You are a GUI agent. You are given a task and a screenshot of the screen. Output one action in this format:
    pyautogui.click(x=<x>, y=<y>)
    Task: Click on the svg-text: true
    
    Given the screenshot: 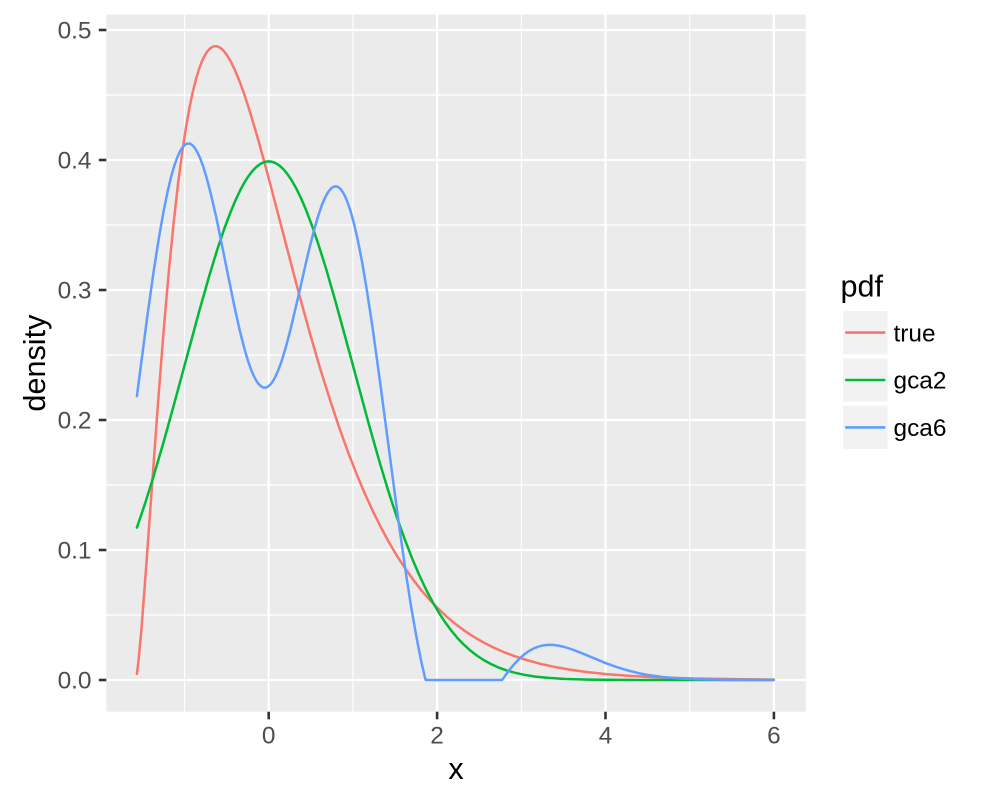 What is the action you would take?
    pyautogui.click(x=915, y=333)
    